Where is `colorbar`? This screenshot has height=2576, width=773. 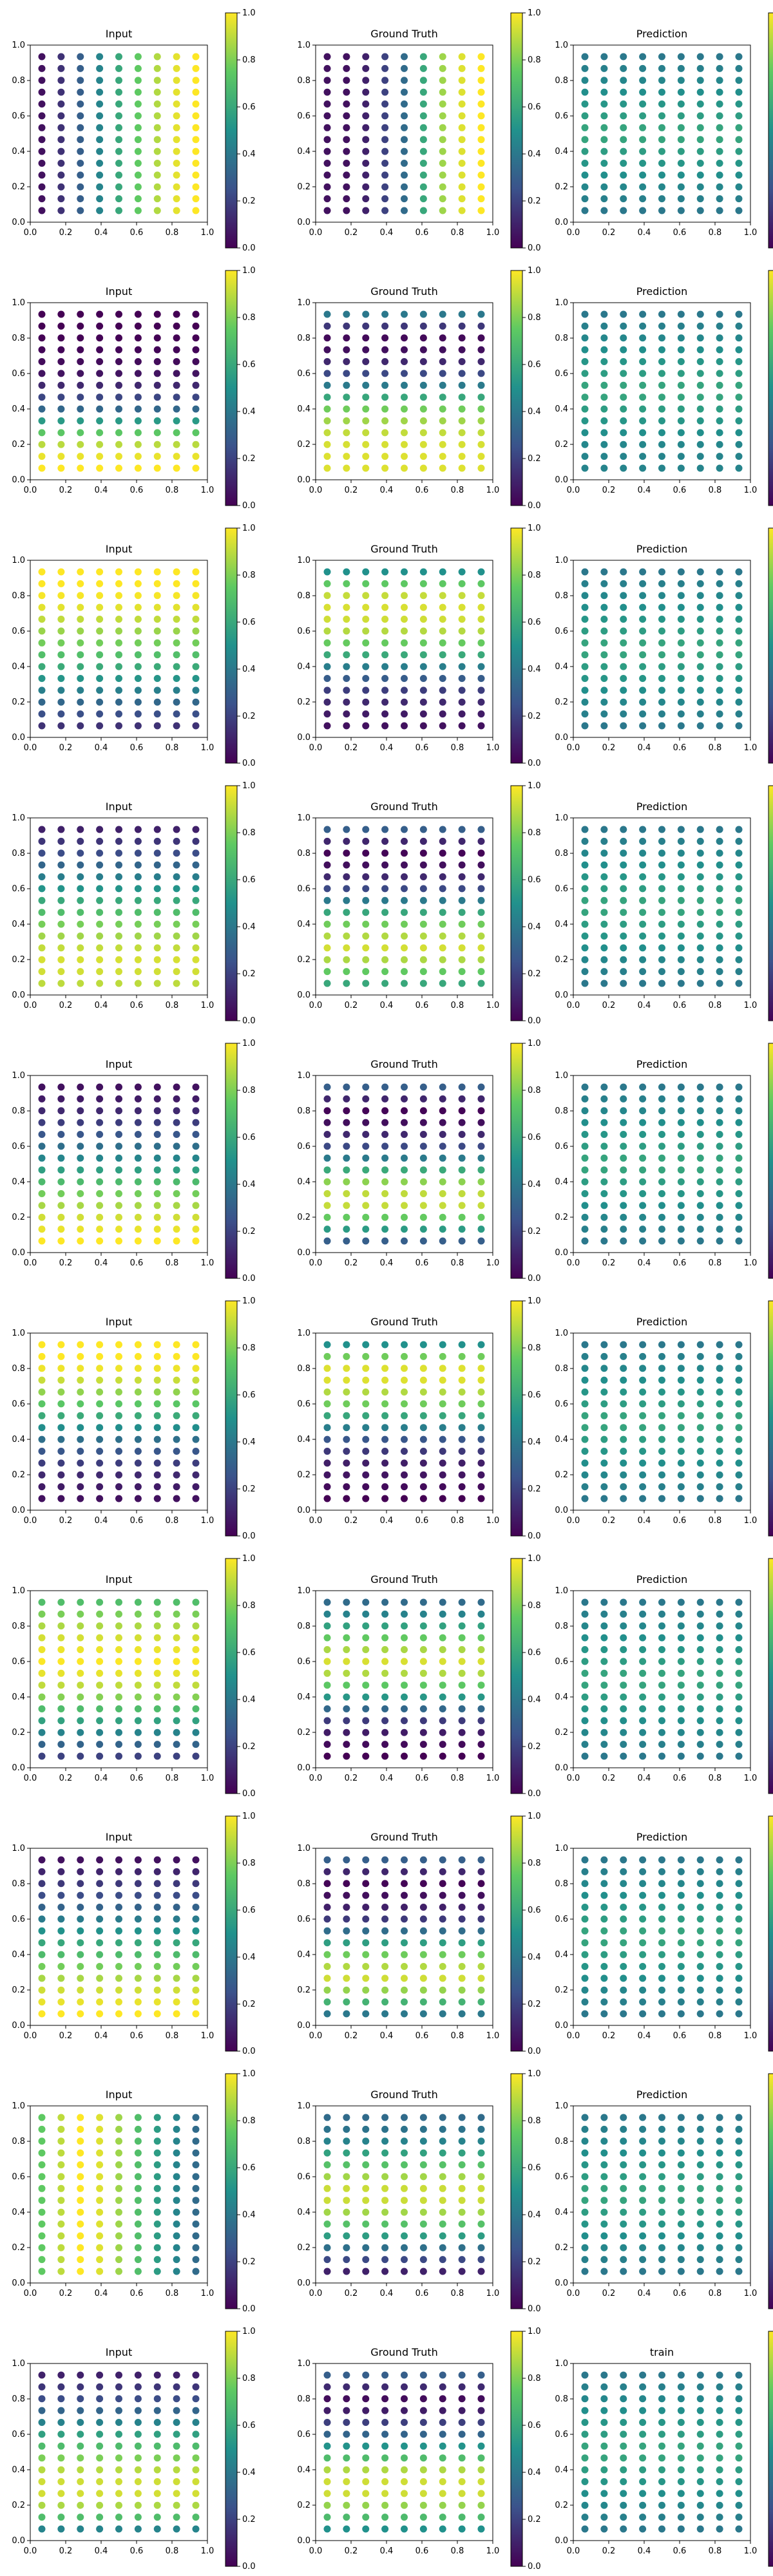 colorbar is located at coordinates (516, 645).